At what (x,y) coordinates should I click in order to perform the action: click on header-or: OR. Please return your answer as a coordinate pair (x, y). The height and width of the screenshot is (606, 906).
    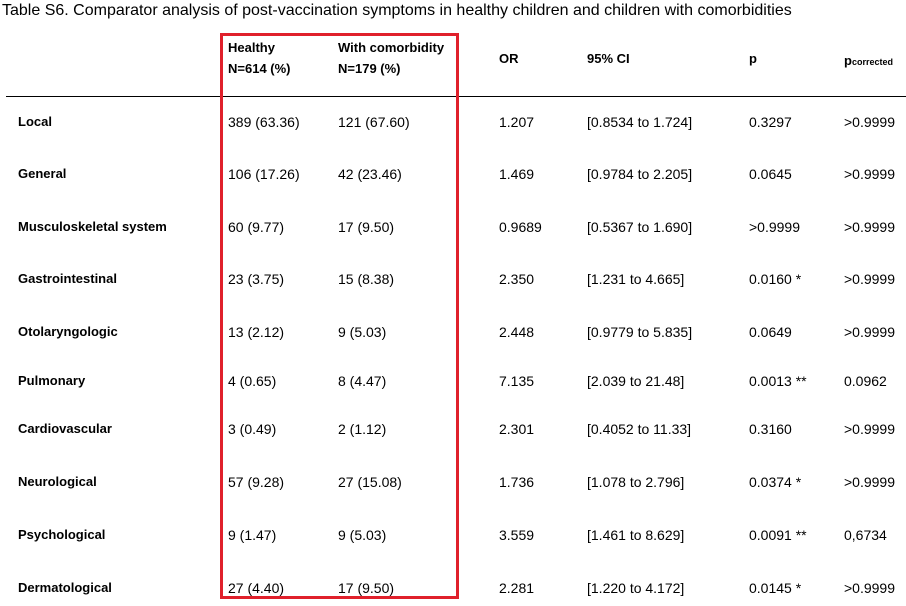
    Looking at the image, I should click on (509, 58).